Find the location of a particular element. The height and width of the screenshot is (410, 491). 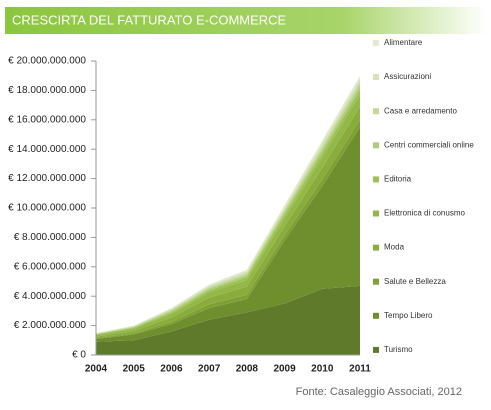

y-tick-label: € 14.000.000.000 is located at coordinates (47, 149).